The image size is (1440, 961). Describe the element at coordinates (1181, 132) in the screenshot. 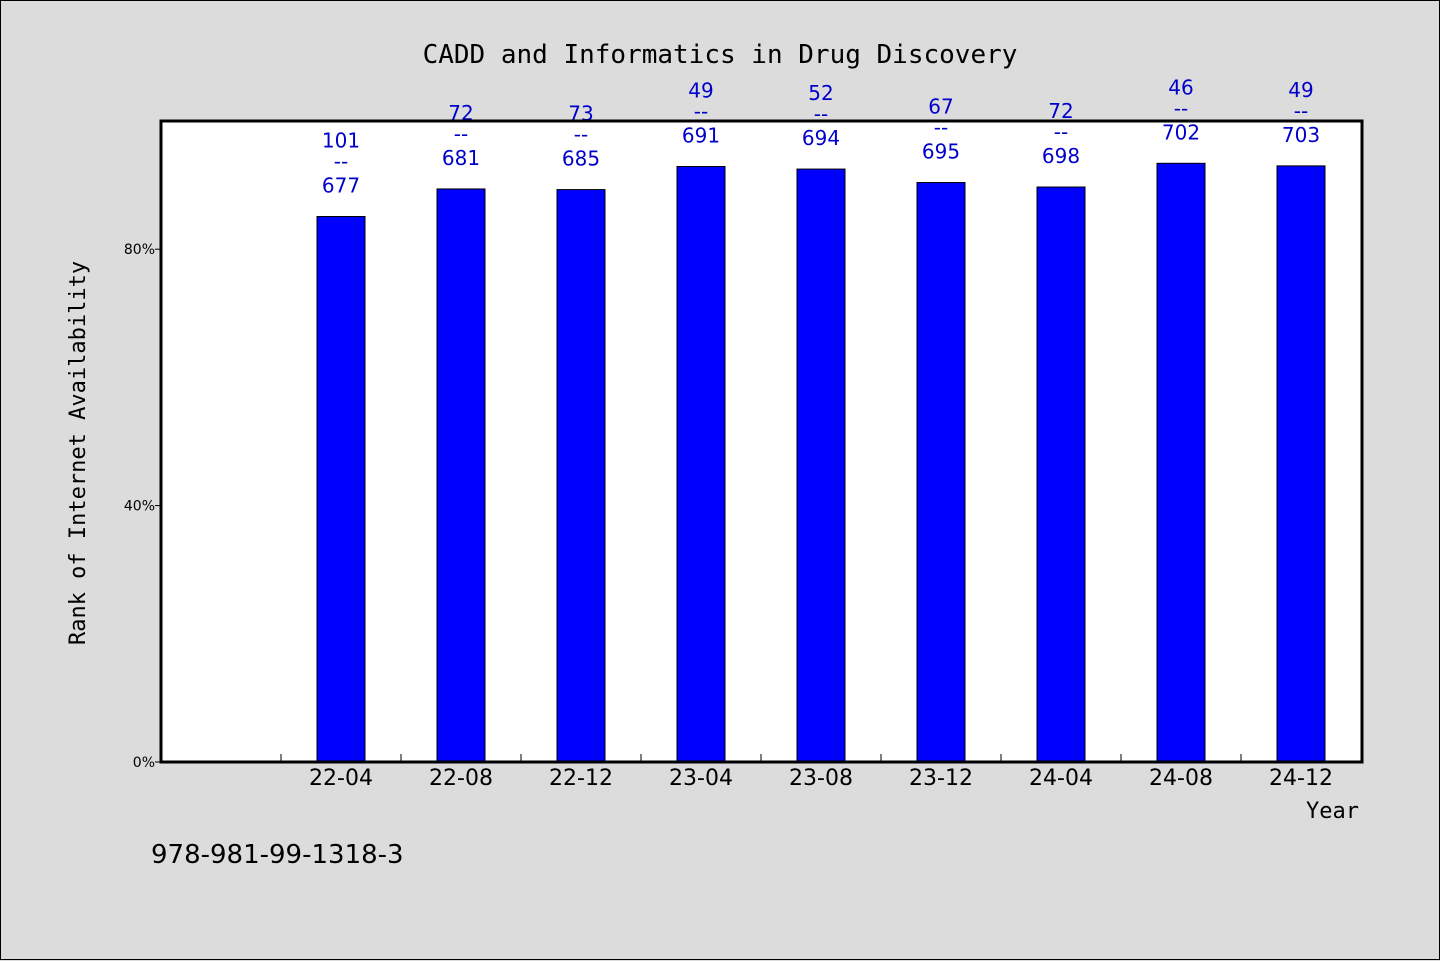

I see `data-label-bottom: 702` at that location.